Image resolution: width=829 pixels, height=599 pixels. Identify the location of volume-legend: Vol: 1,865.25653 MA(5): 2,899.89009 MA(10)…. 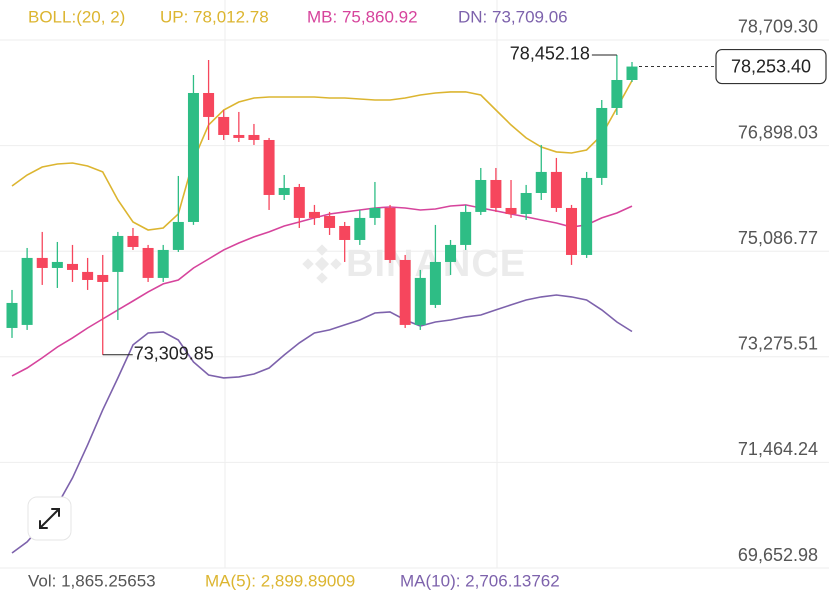
(294, 580).